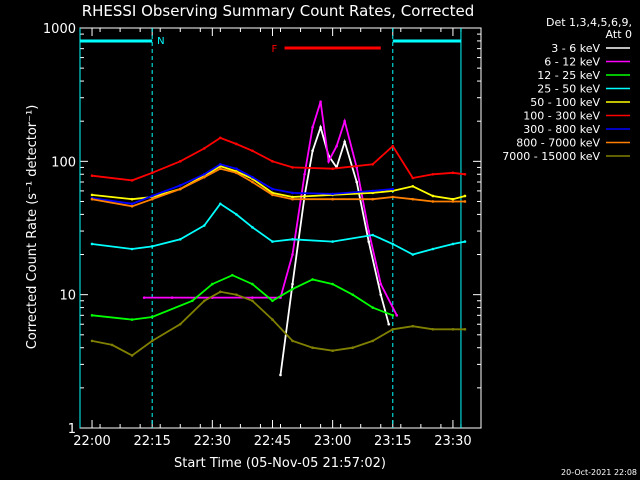 The image size is (640, 480). I want to click on legend-entry-label: 7000 - 15000 keV, so click(551, 156).